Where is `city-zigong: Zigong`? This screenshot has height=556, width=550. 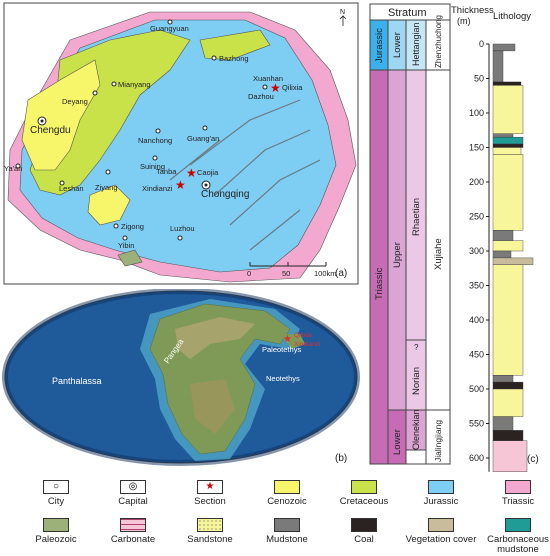
city-zigong: Zigong is located at coordinates (132, 226).